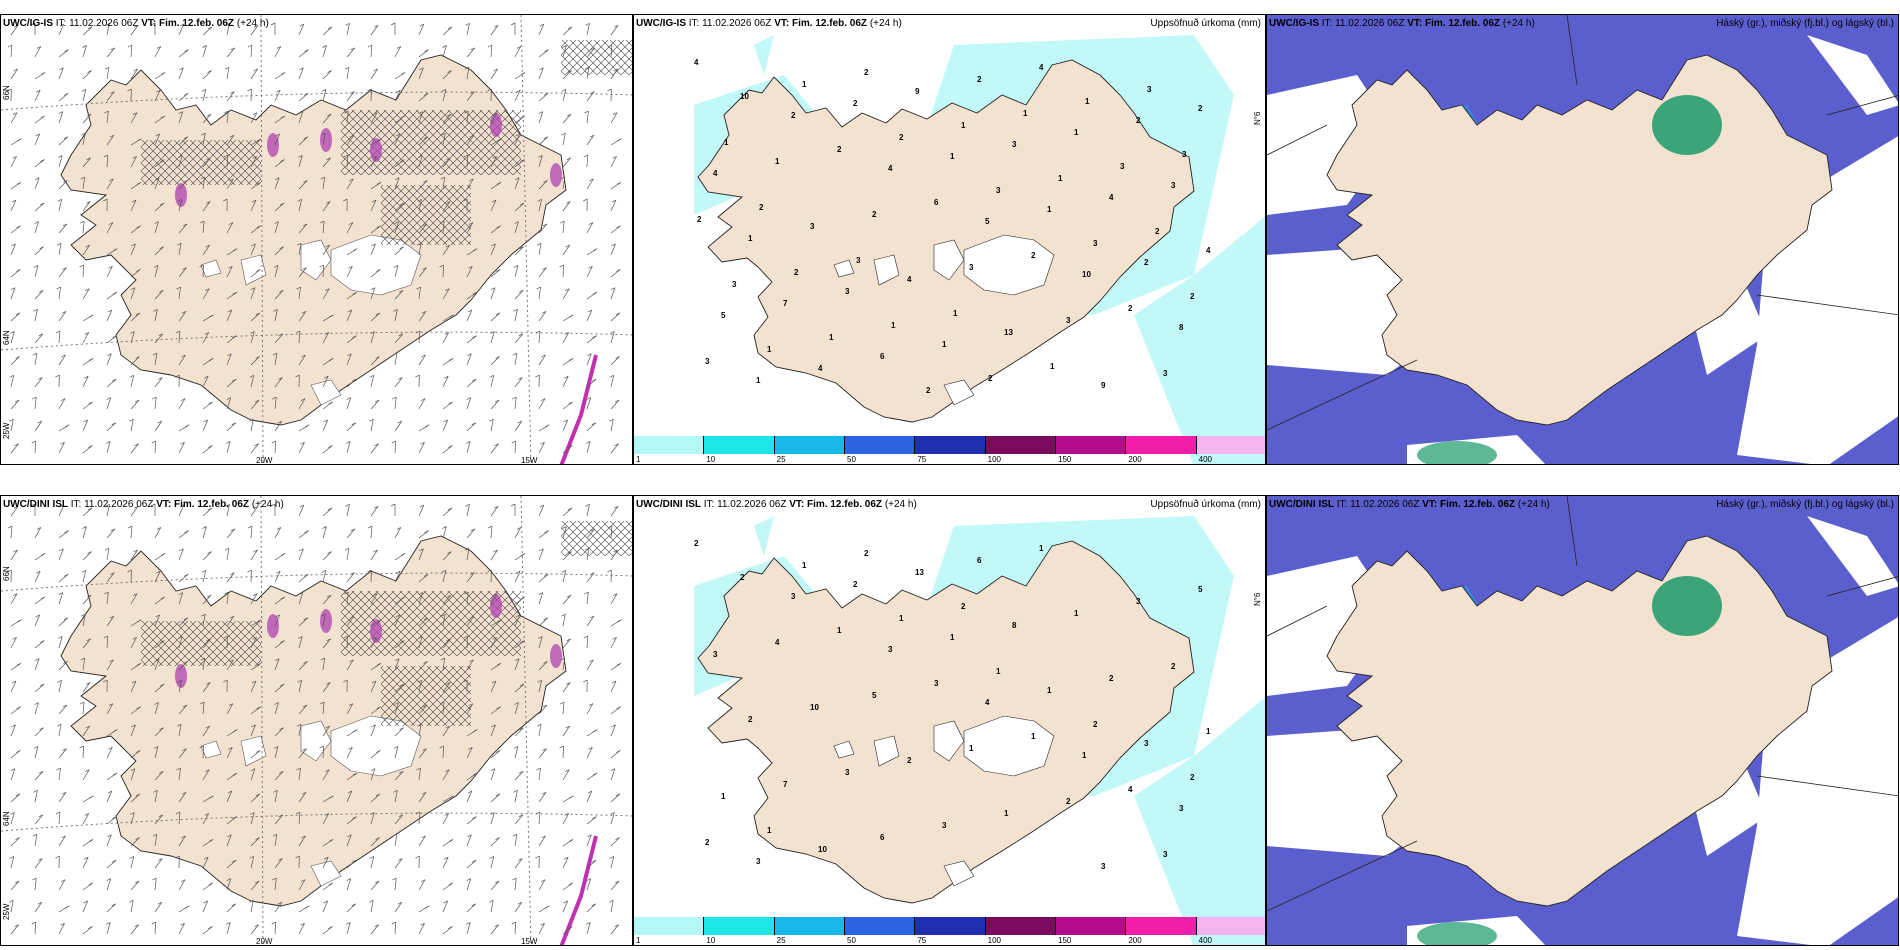 The height and width of the screenshot is (950, 1900). Describe the element at coordinates (785, 784) in the screenshot. I see `precip-value: 7` at that location.